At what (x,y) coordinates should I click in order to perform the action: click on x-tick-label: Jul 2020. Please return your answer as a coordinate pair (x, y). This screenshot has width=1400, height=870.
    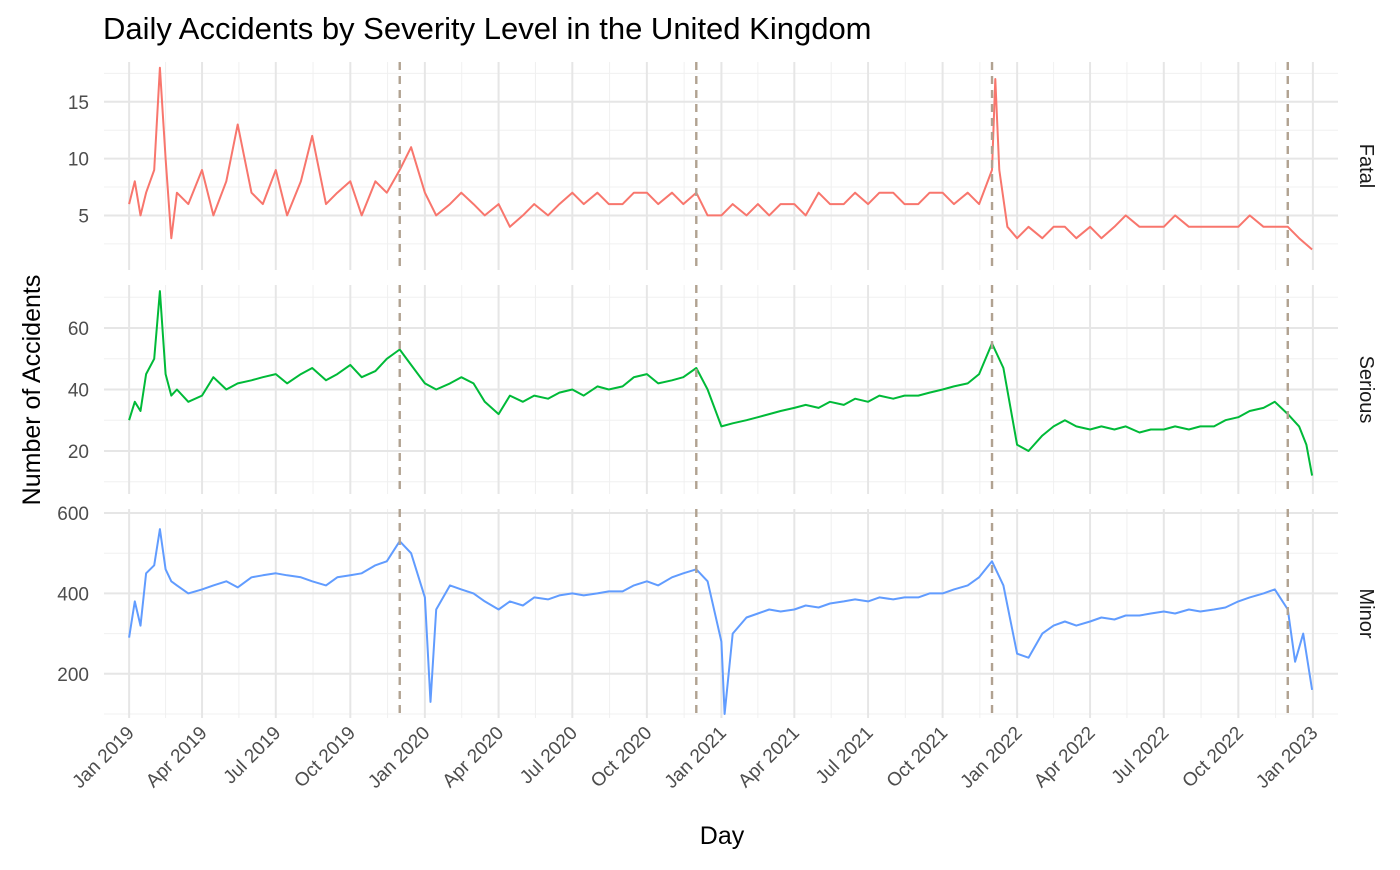
    Looking at the image, I should click on (549, 756).